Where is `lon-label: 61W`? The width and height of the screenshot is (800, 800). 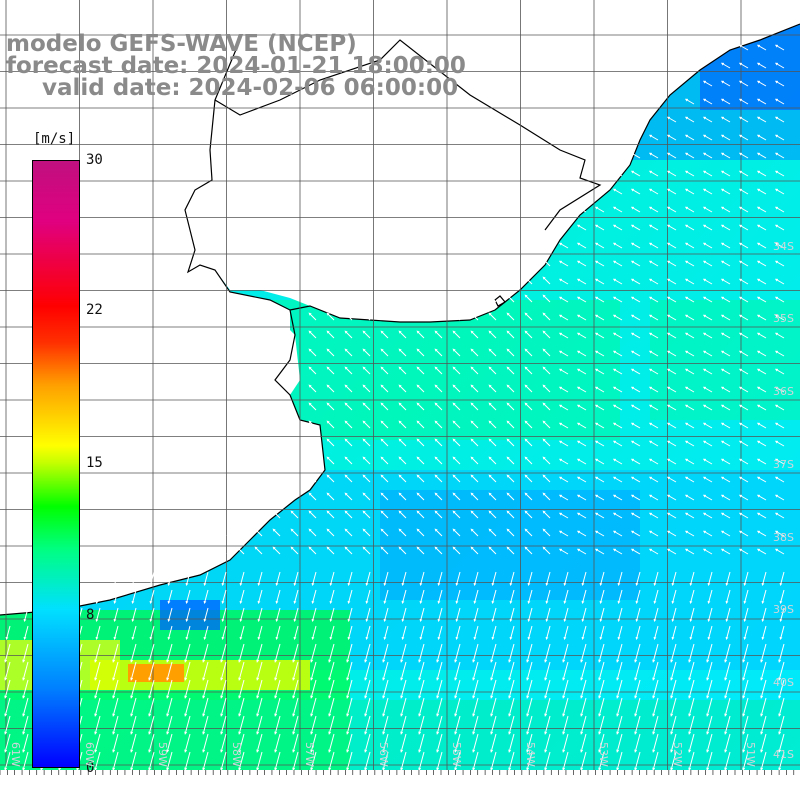 lon-label: 61W is located at coordinates (15, 754).